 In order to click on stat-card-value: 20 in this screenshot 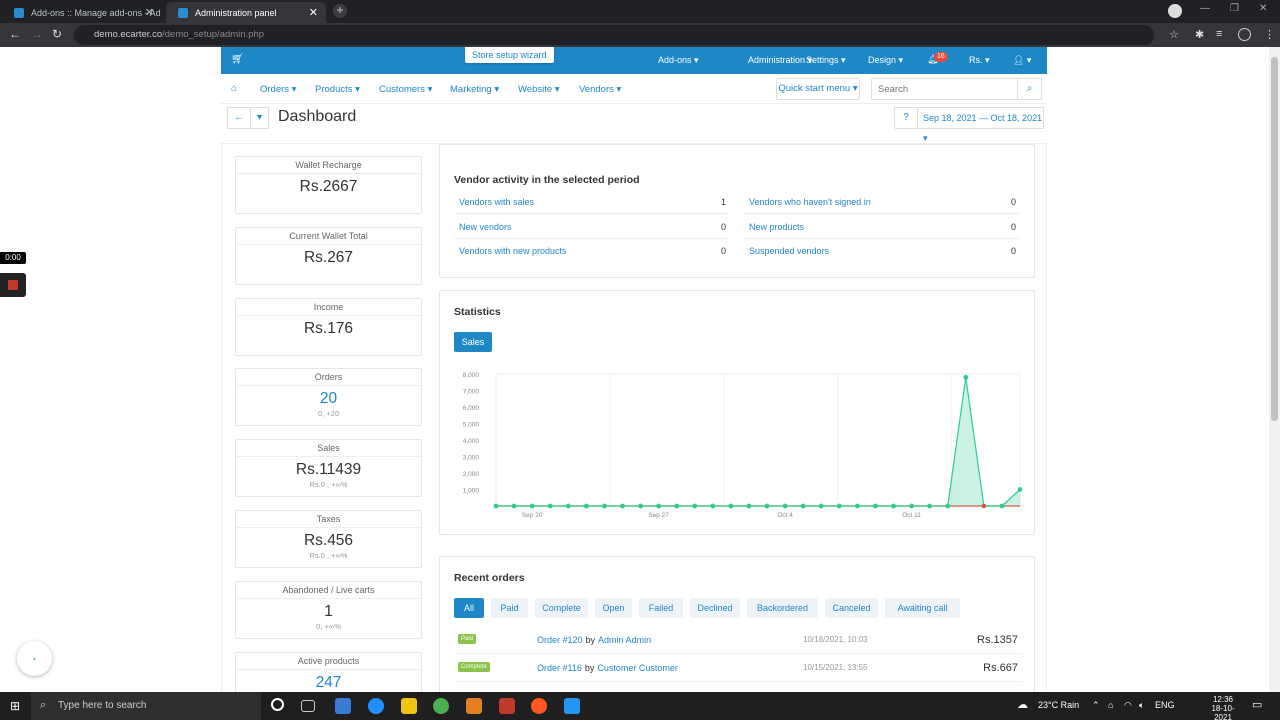, I will do `click(328, 399)`.